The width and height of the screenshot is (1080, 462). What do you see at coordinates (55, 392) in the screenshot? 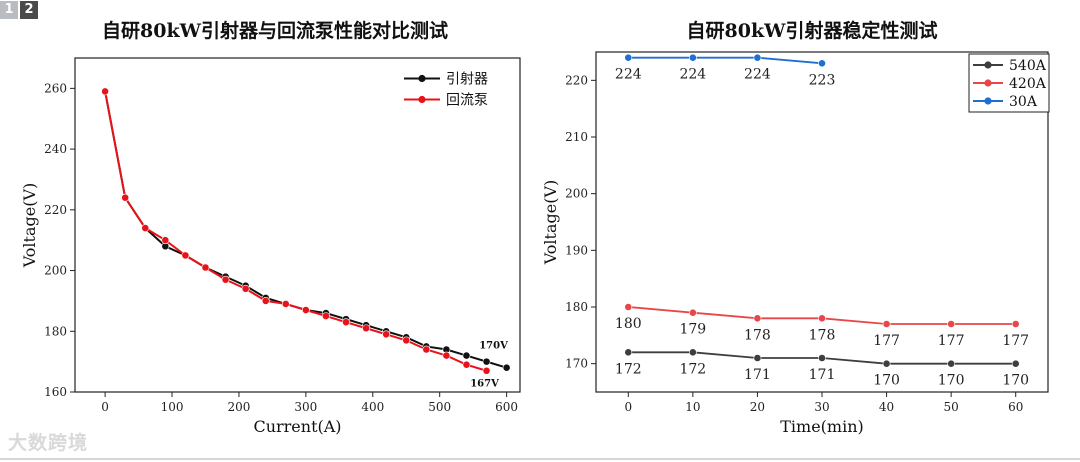
I see `y-tick-label: 160` at bounding box center [55, 392].